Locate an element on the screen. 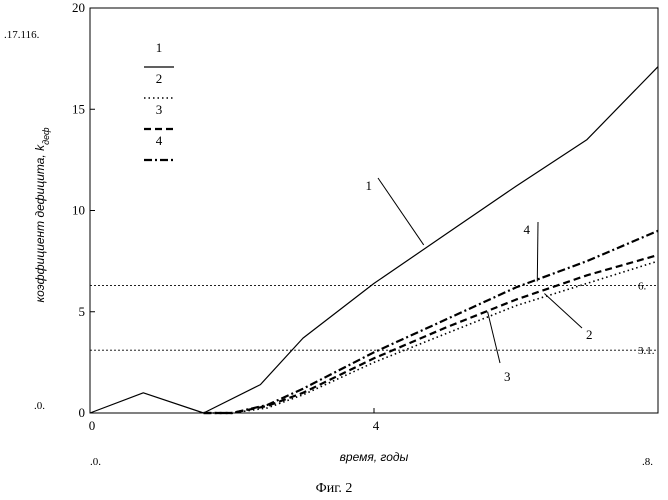 Image resolution: width=668 pixels, height=500 pixels. figure-caption: Фиг. 2 is located at coordinates (334, 488).